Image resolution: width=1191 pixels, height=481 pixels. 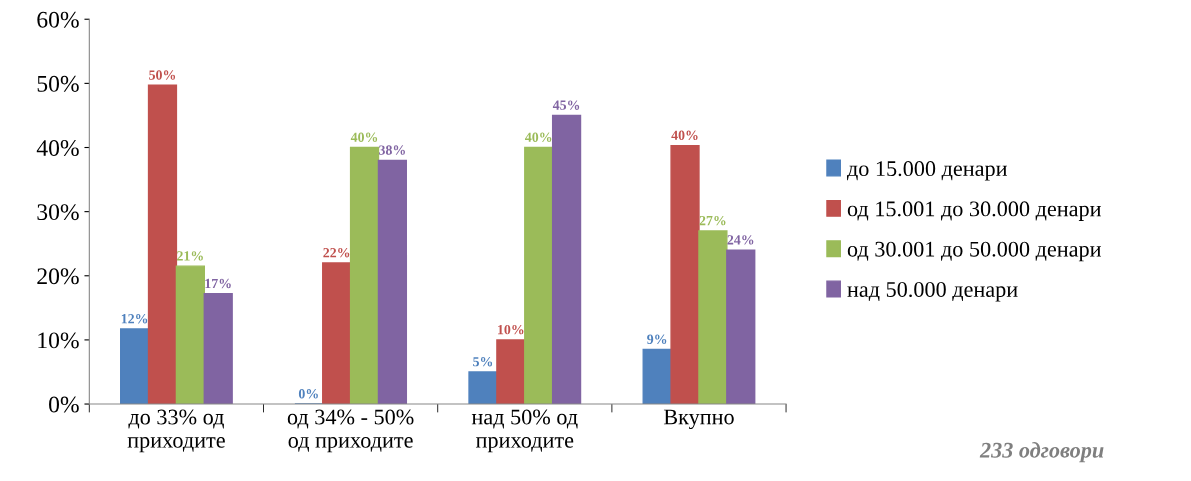 What do you see at coordinates (64, 404) in the screenshot?
I see `y-tick-label: 0%` at bounding box center [64, 404].